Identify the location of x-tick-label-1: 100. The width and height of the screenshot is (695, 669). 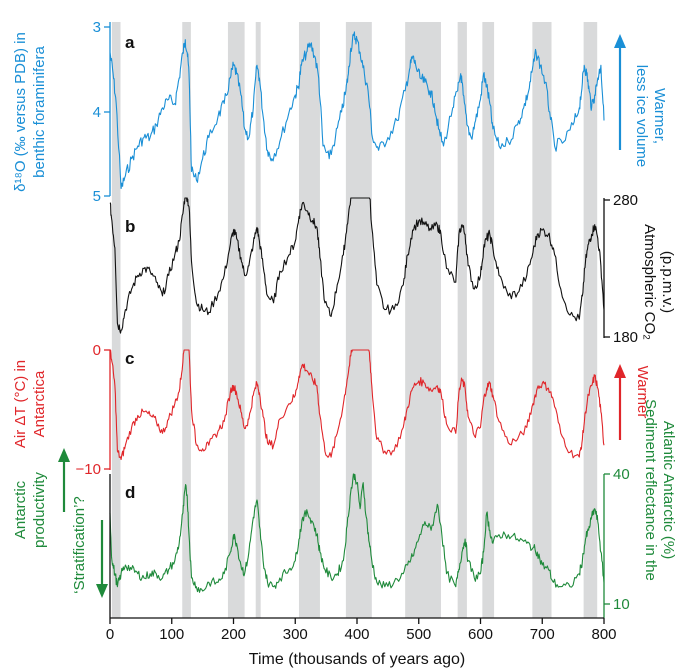
(171, 634).